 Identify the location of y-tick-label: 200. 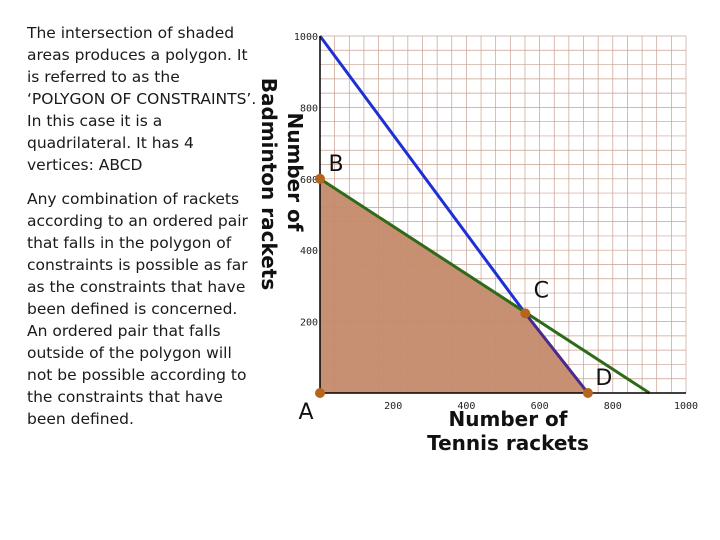
(309, 323).